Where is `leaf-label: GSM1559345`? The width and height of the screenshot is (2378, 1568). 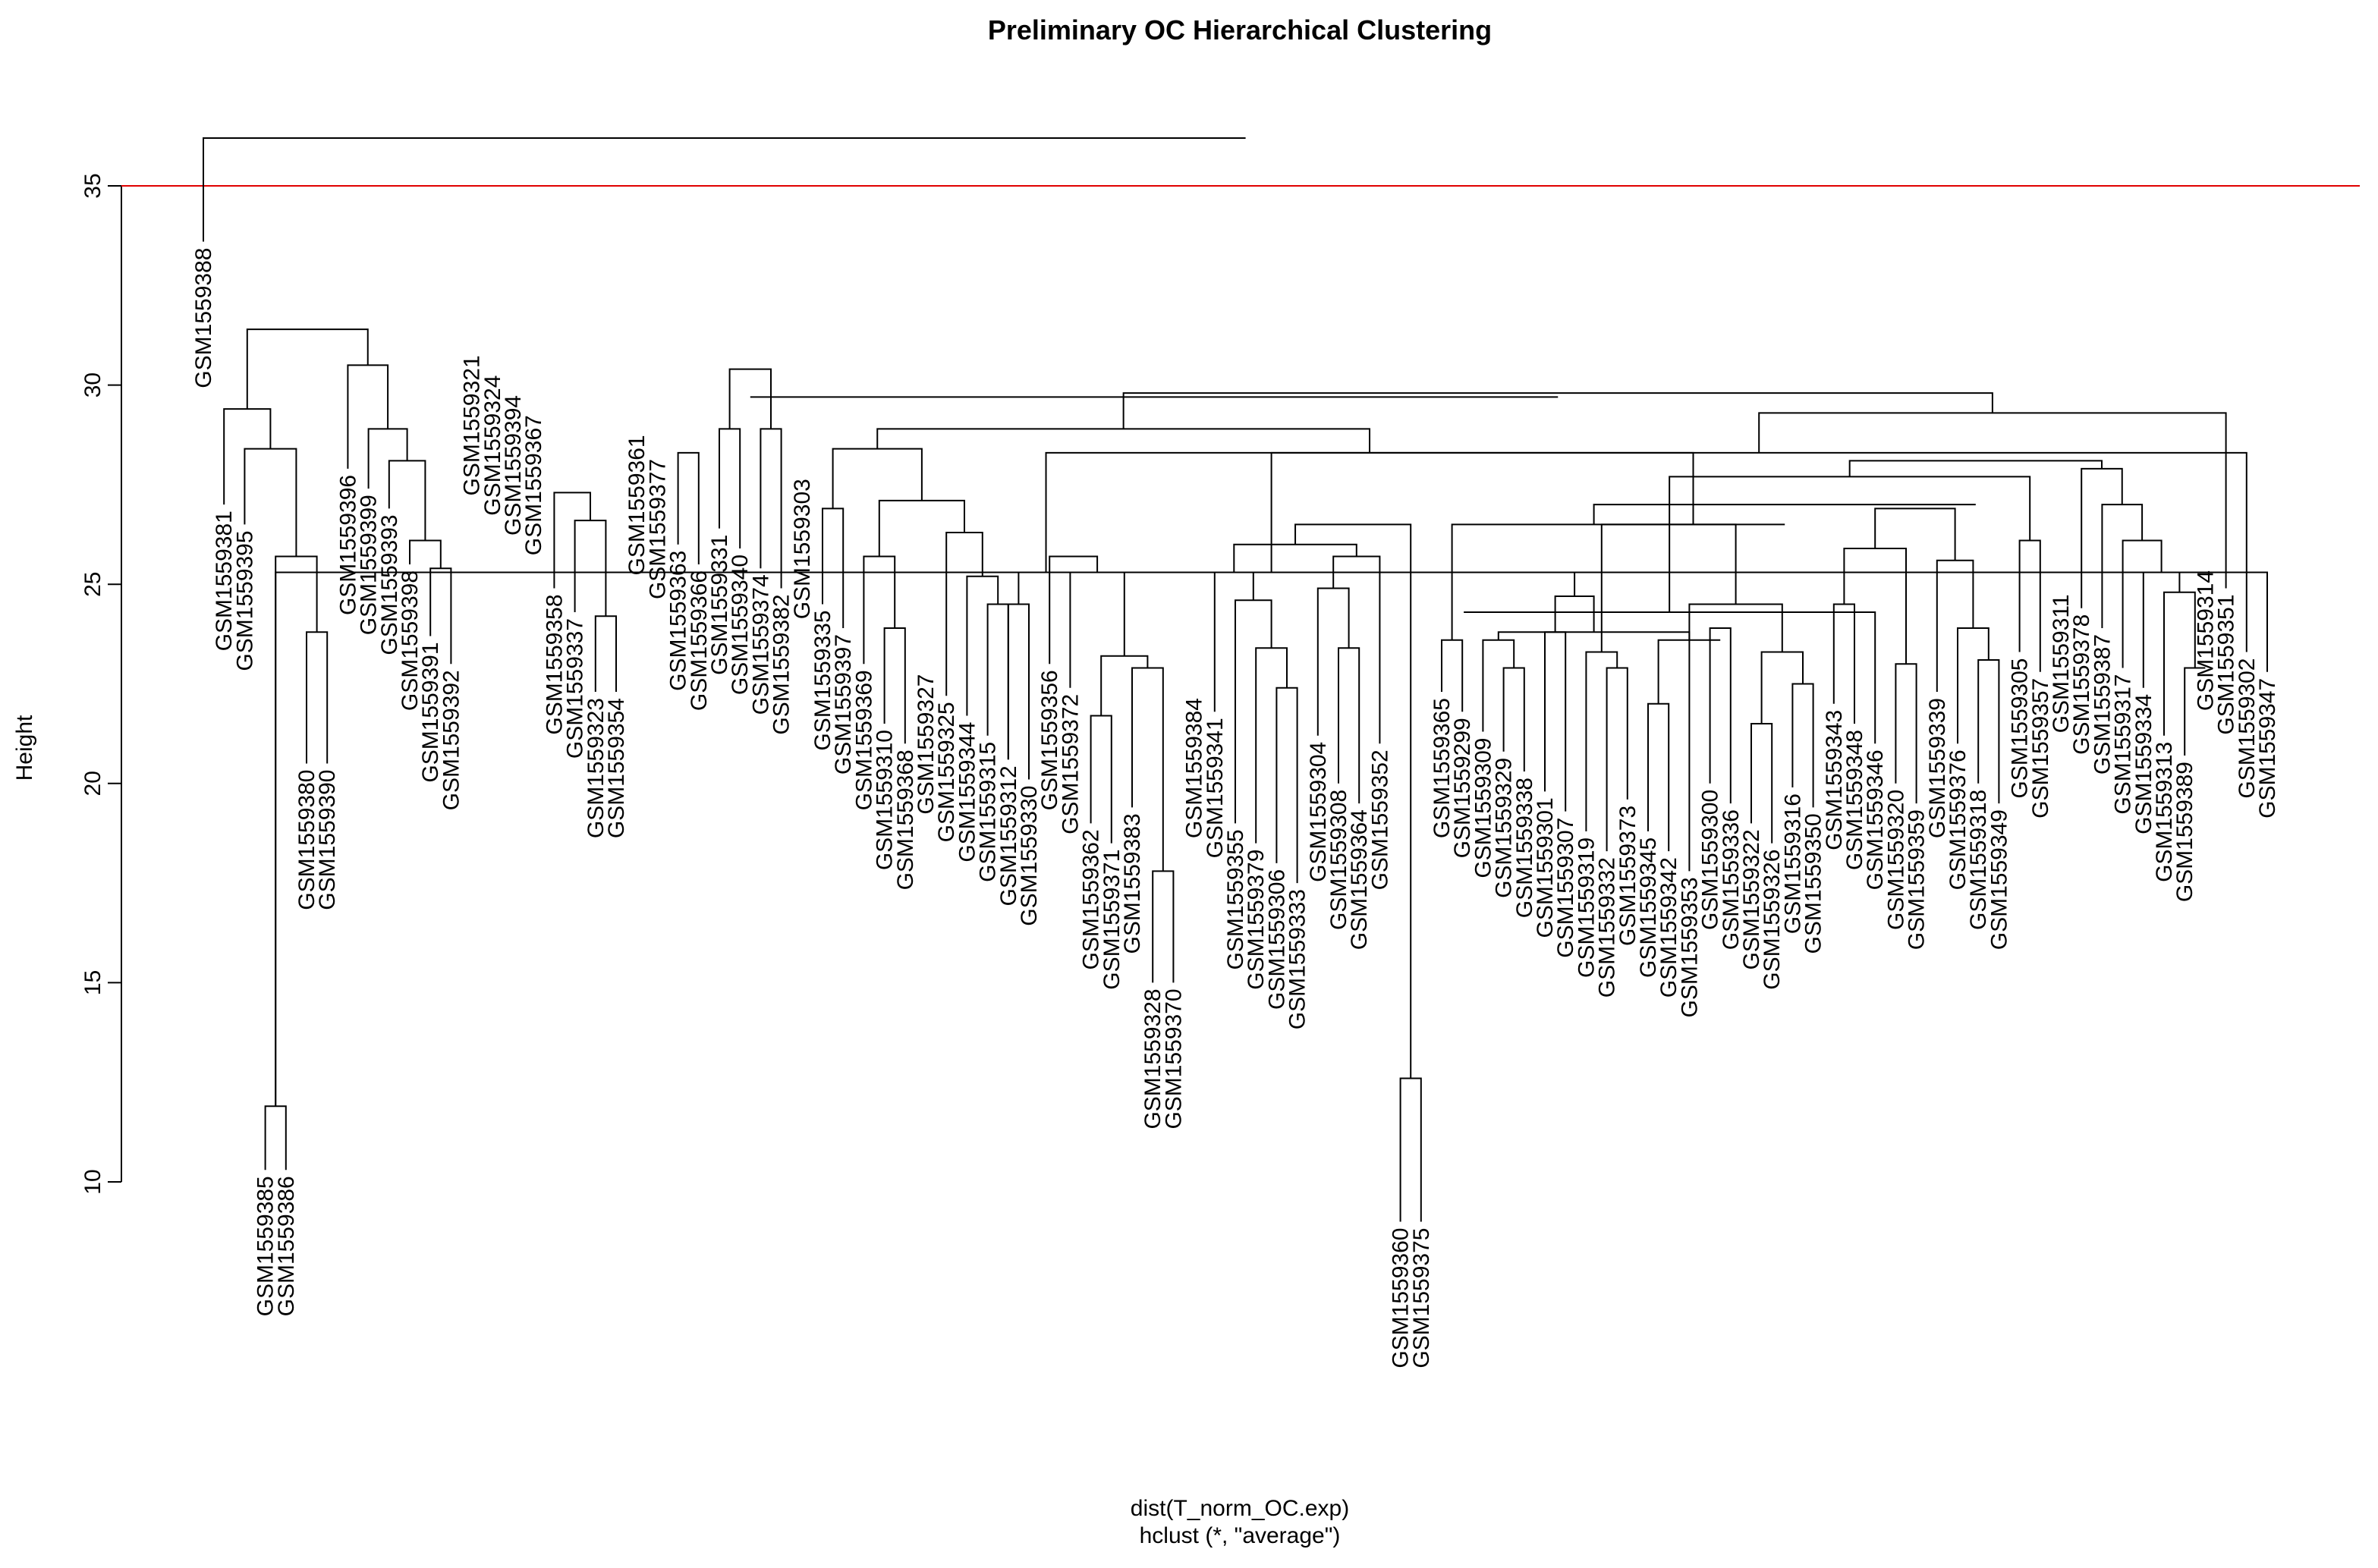 leaf-label: GSM1559345 is located at coordinates (1649, 907).